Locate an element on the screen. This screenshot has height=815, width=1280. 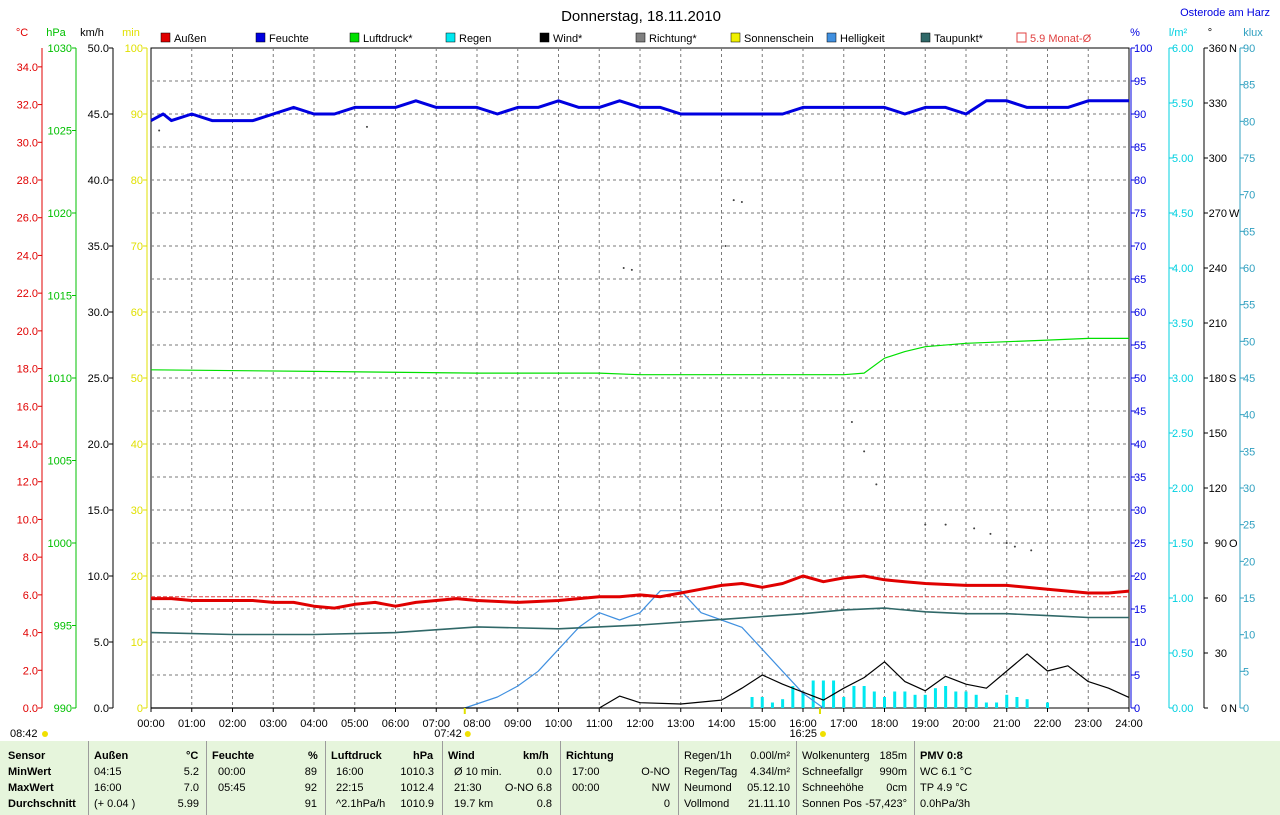
humidity-axis-tick-label: 90 is located at coordinates (1140, 115).